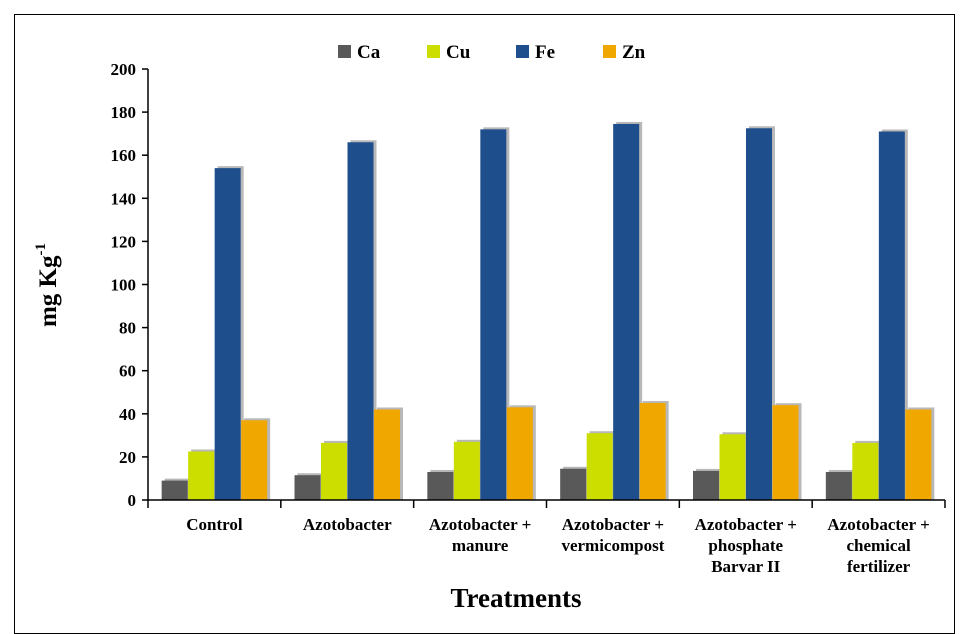  I want to click on x-tick-label: Azotobacter + manure, so click(480, 535).